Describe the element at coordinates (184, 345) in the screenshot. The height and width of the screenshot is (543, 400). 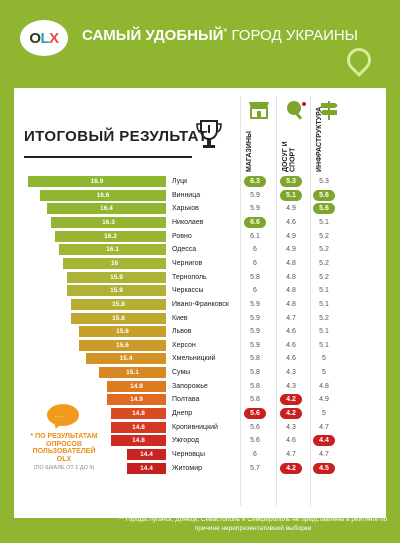
I see `city-name: Херсон` at that location.